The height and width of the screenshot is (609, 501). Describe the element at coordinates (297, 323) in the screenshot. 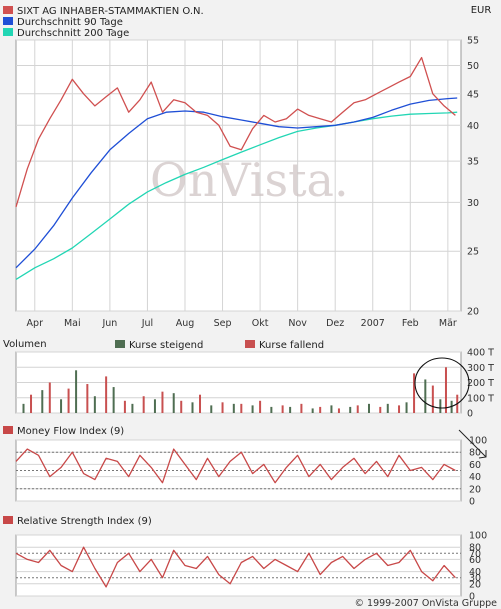

I see `main-x-tick-label: Nov` at that location.